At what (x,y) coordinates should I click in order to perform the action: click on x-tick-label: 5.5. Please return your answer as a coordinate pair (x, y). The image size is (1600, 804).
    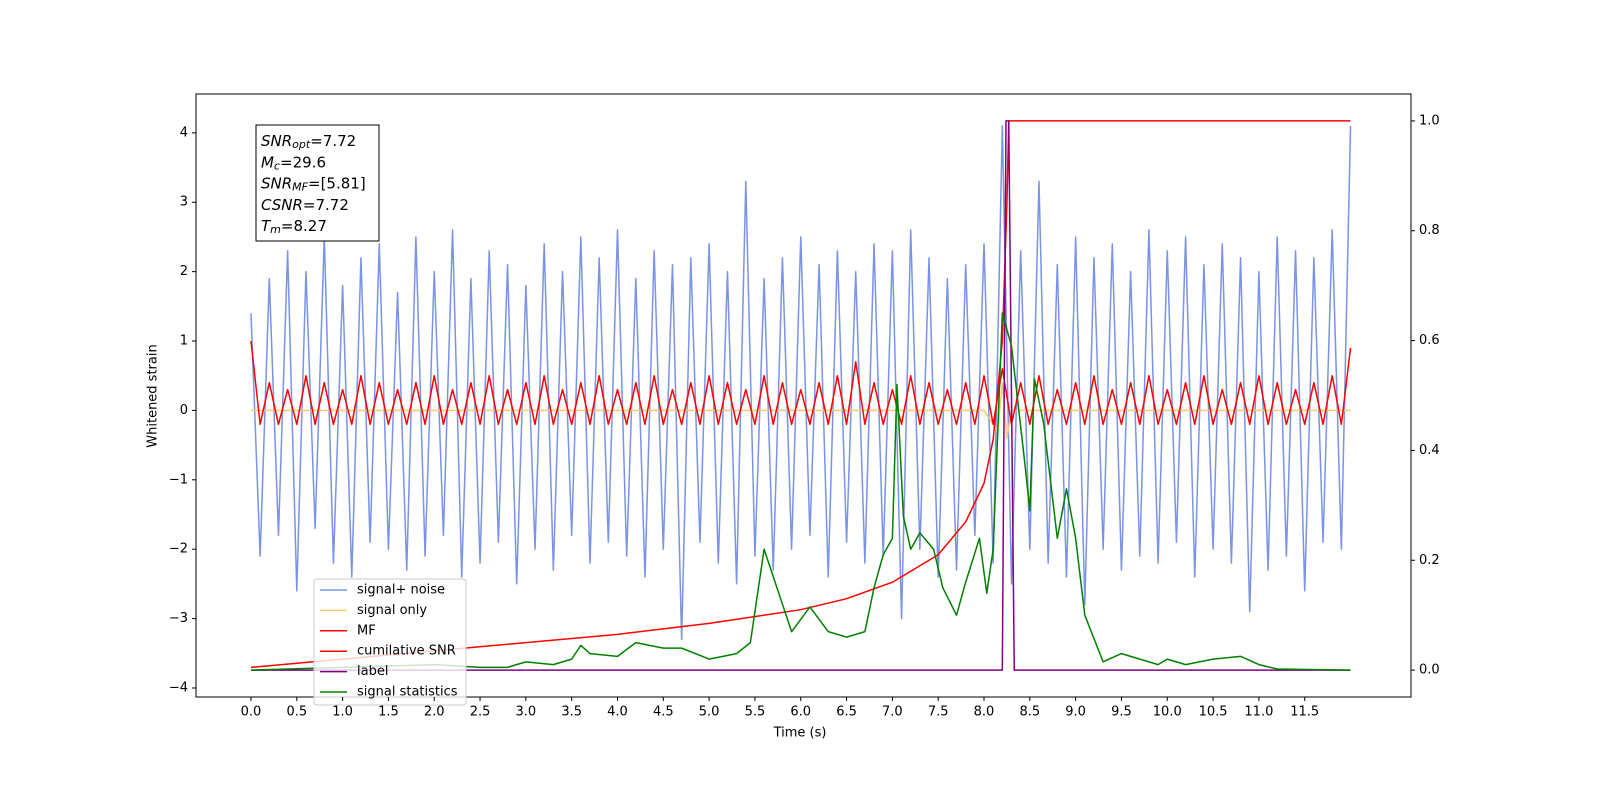
    Looking at the image, I should click on (755, 712).